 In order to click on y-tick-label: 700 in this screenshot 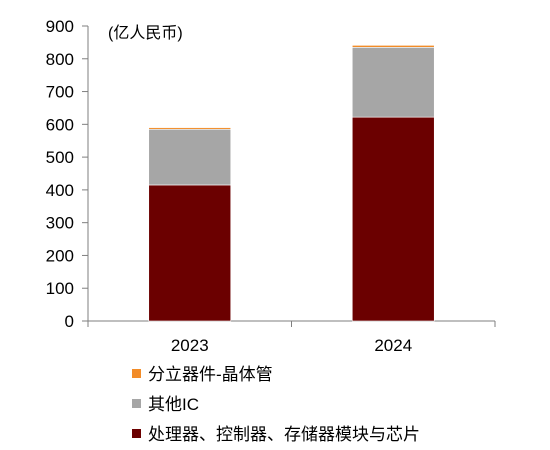, I will do `click(60, 92)`.